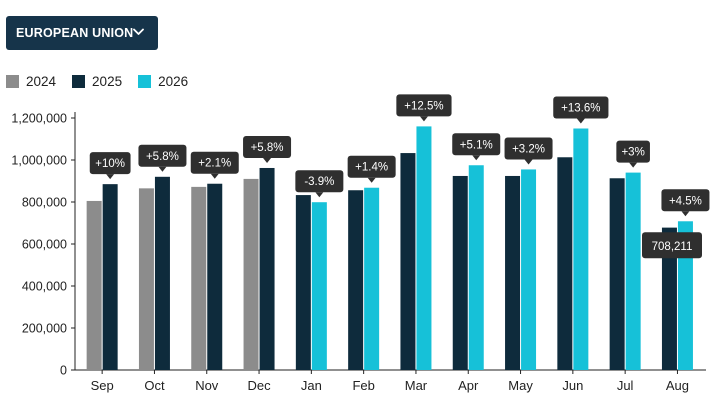 This screenshot has width=714, height=400. What do you see at coordinates (572, 385) in the screenshot?
I see `x-tick-label: Jun` at bounding box center [572, 385].